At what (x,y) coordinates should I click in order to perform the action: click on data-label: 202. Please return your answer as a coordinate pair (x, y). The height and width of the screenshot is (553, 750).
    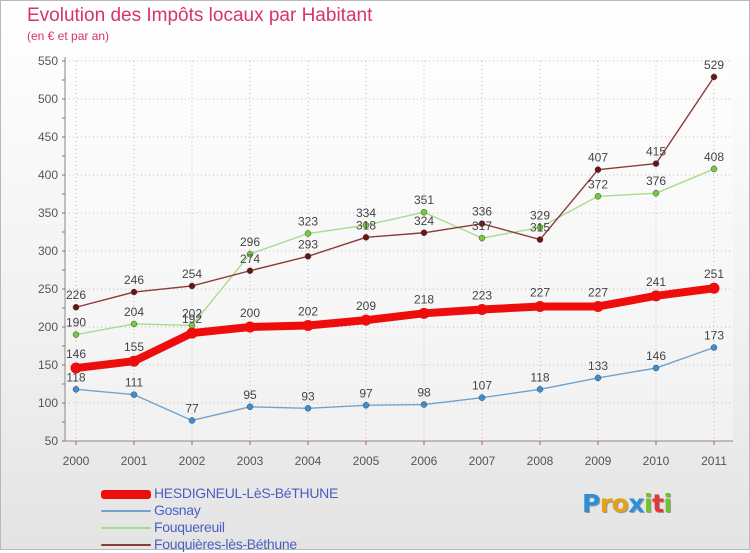
    Looking at the image, I should click on (308, 311).